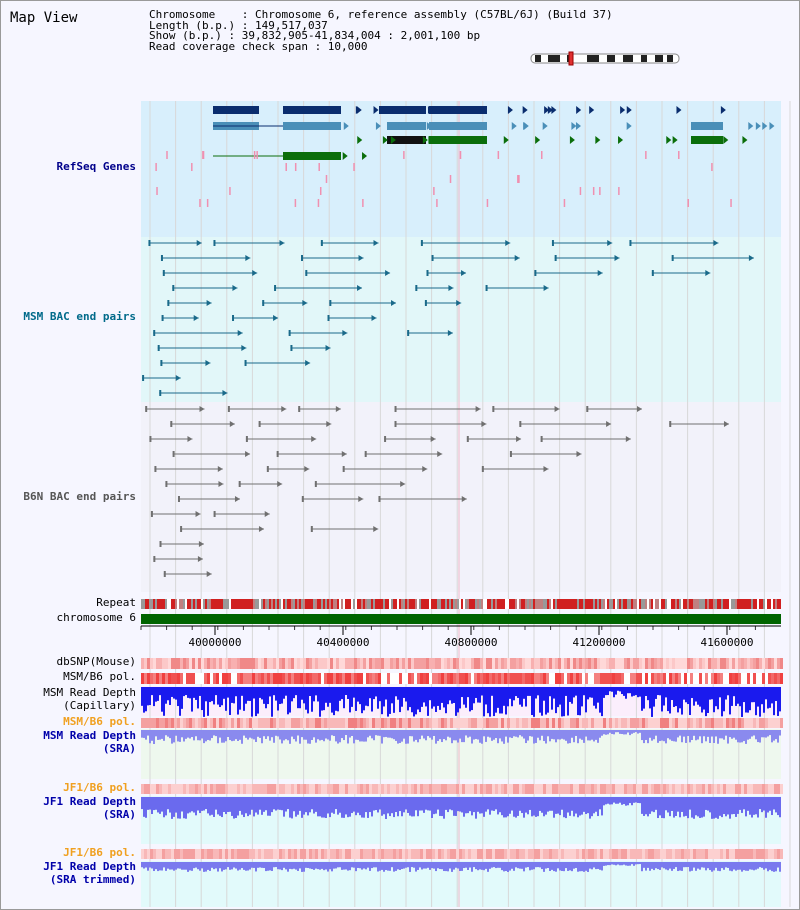 The height and width of the screenshot is (910, 800). I want to click on track-label-jf1-b6-pol-2: JF1/B6 pol., so click(99, 852).